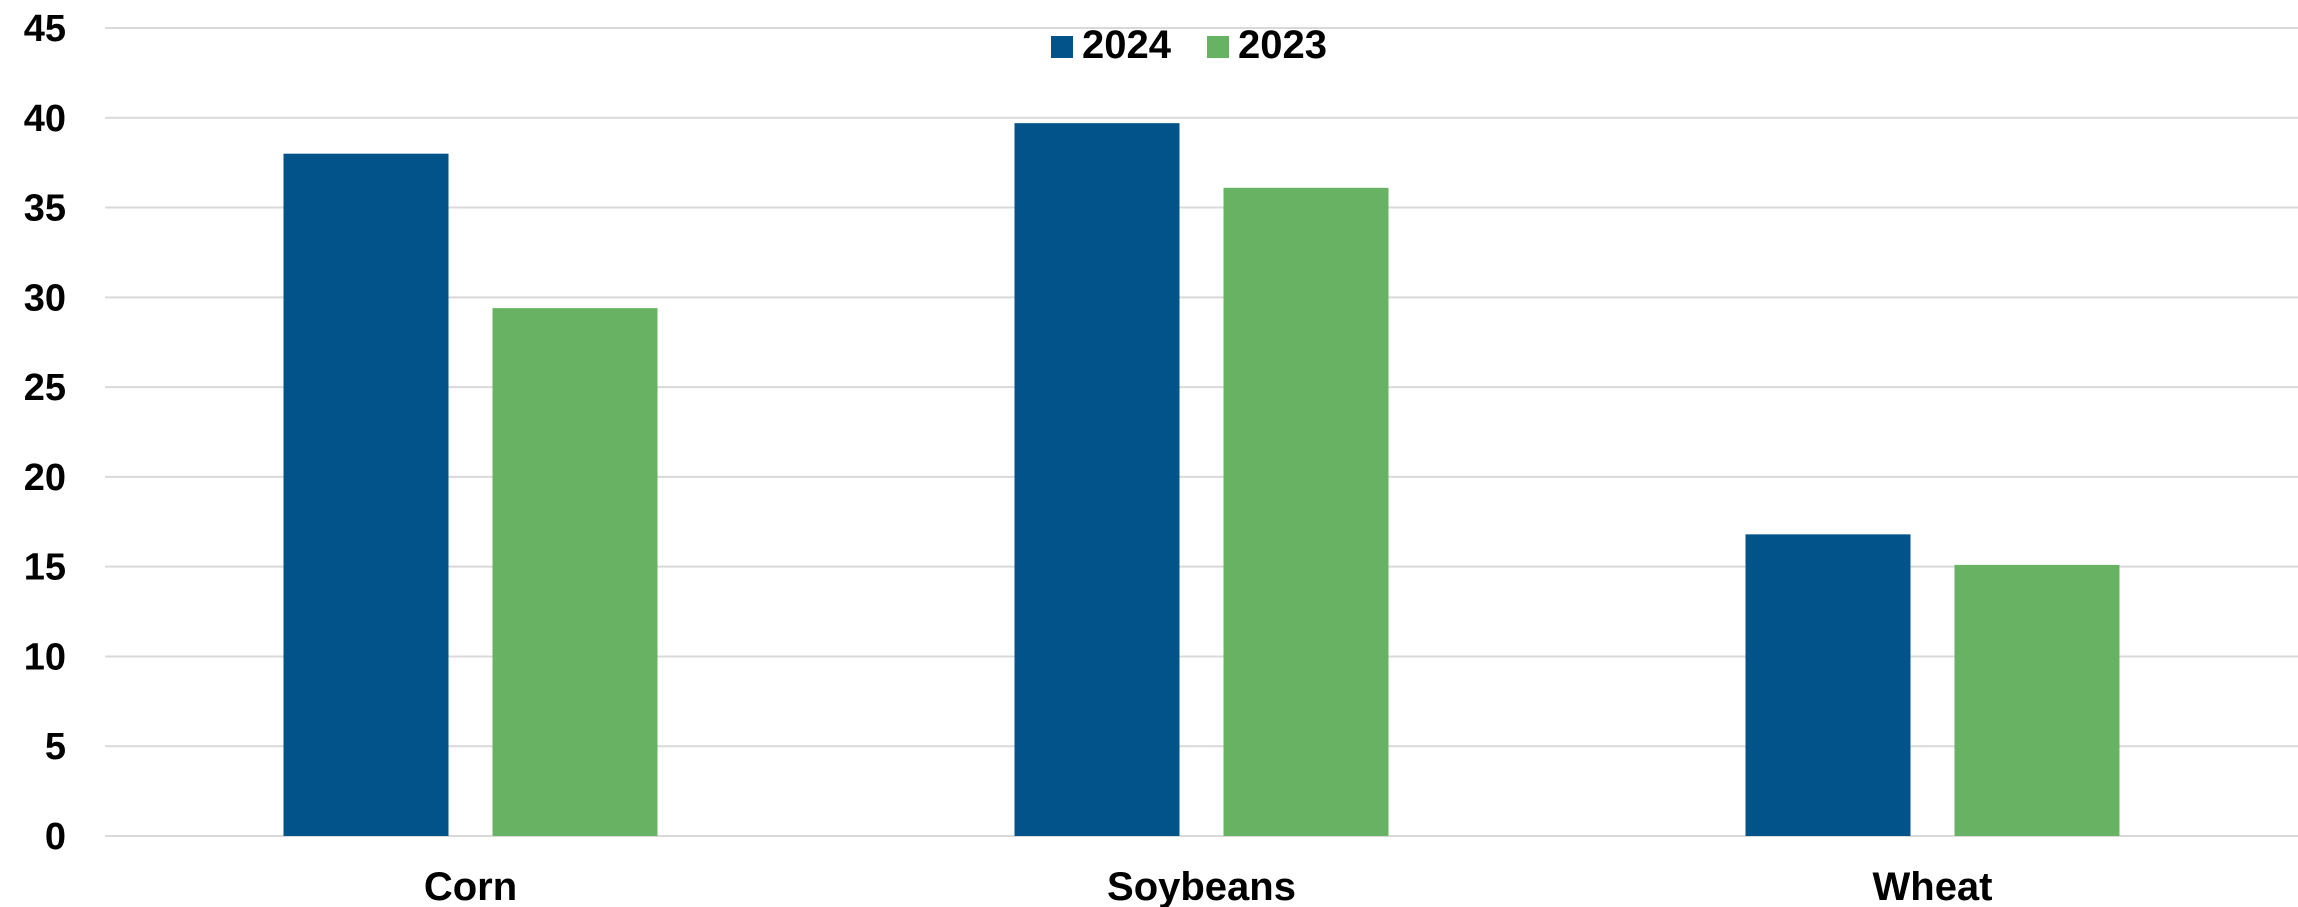  I want to click on bar-2023-wheat, so click(2037, 700).